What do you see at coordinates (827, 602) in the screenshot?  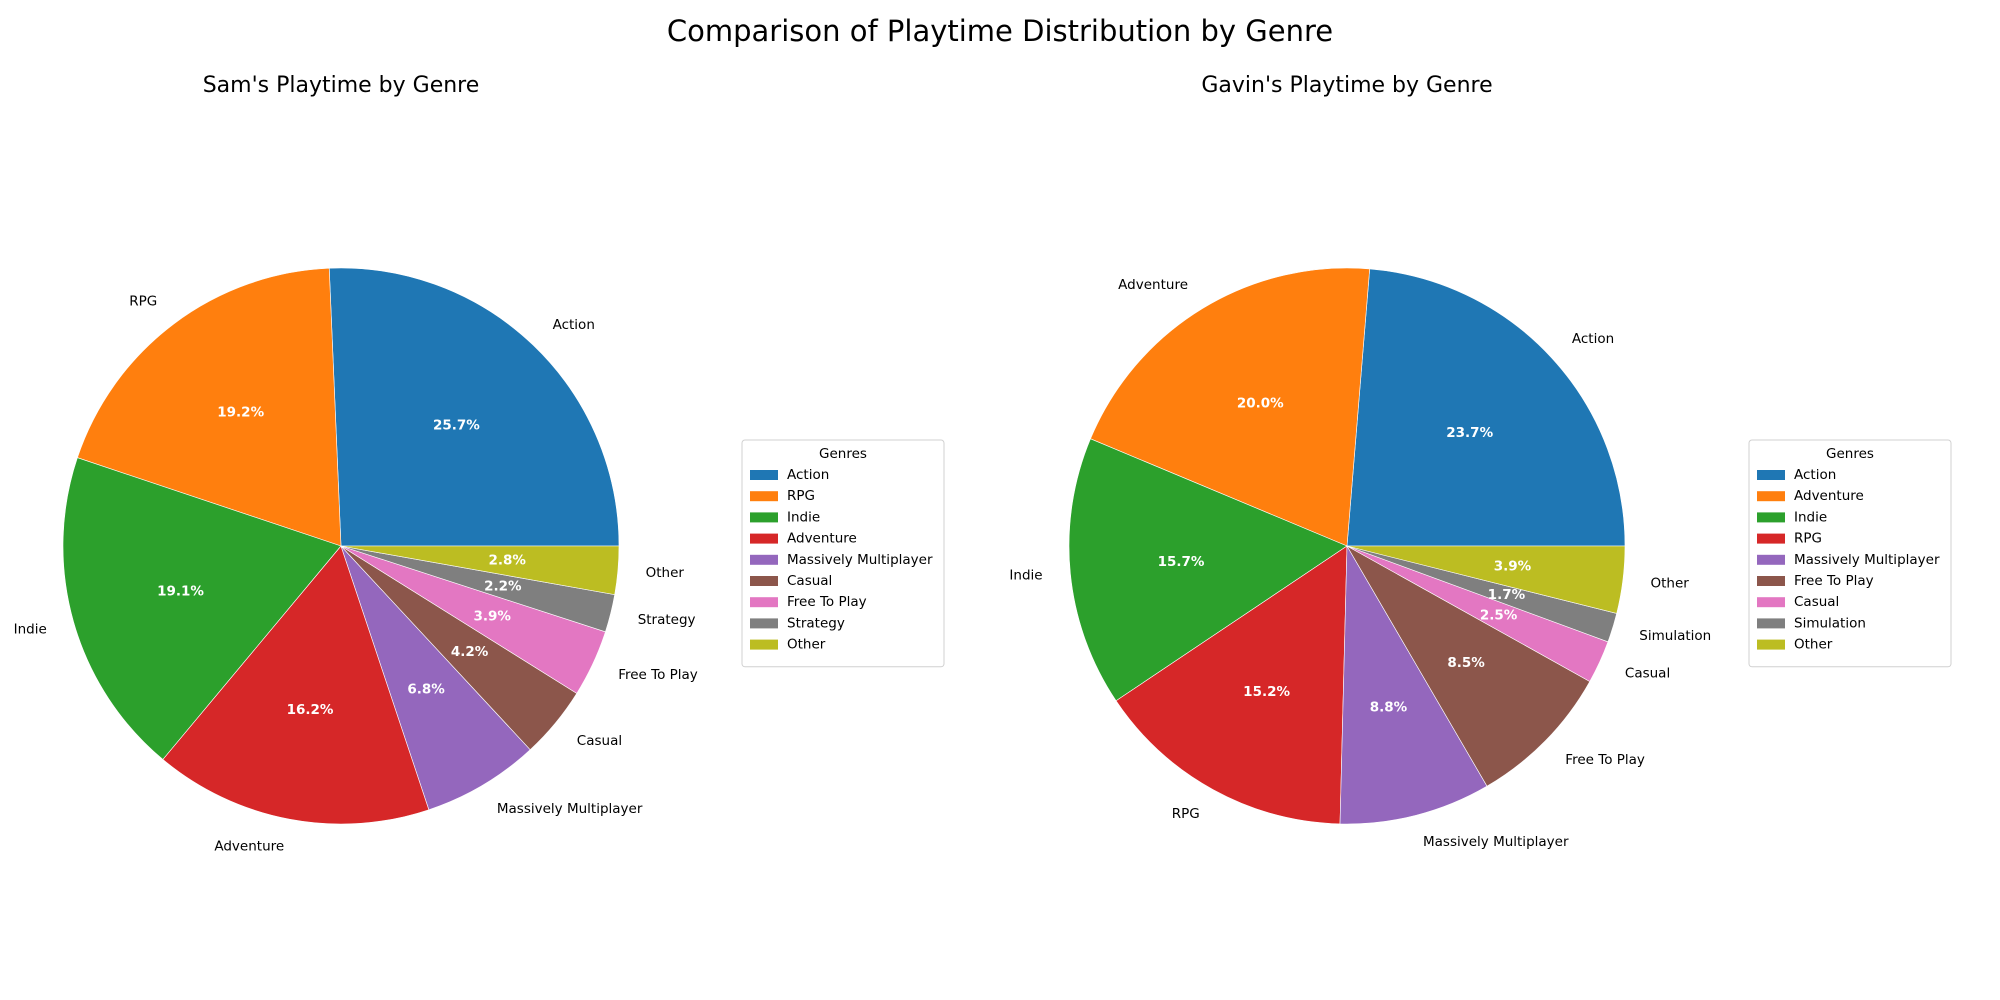 I see `chart-1-legend-label-free-to-play: Free To Play` at bounding box center [827, 602].